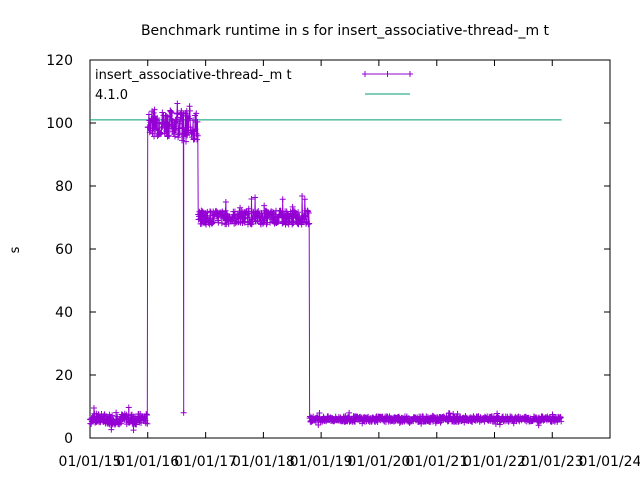  What do you see at coordinates (59, 61) in the screenshot?
I see `y-tick-label: 120` at bounding box center [59, 61].